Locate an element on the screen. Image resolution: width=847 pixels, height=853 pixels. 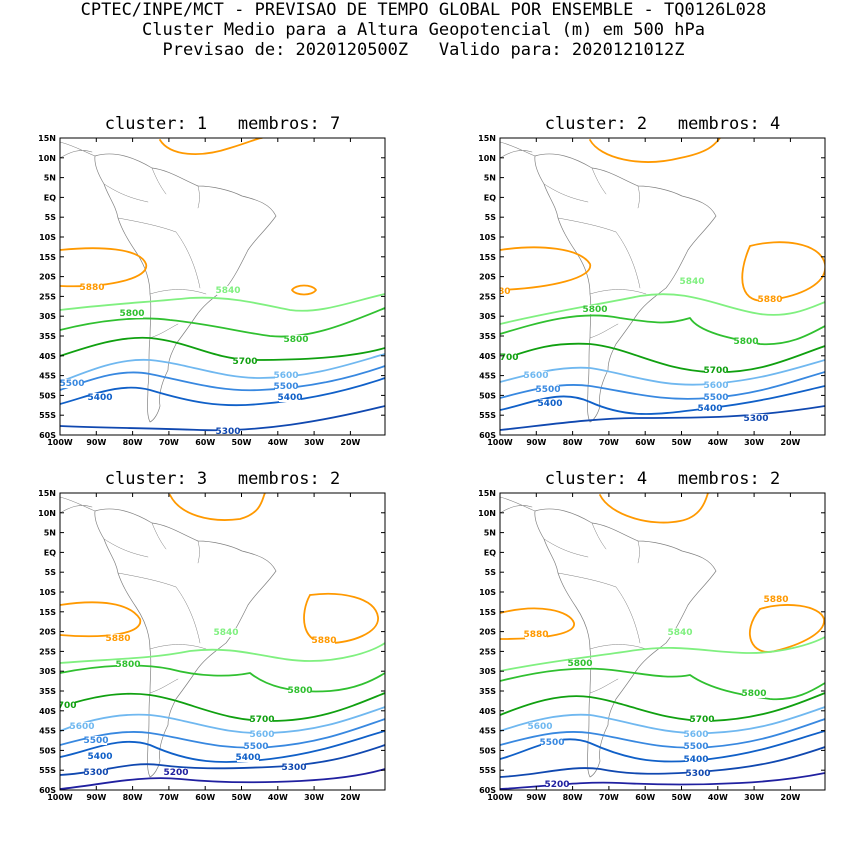
lat-label: 45S is located at coordinates (47, 376).